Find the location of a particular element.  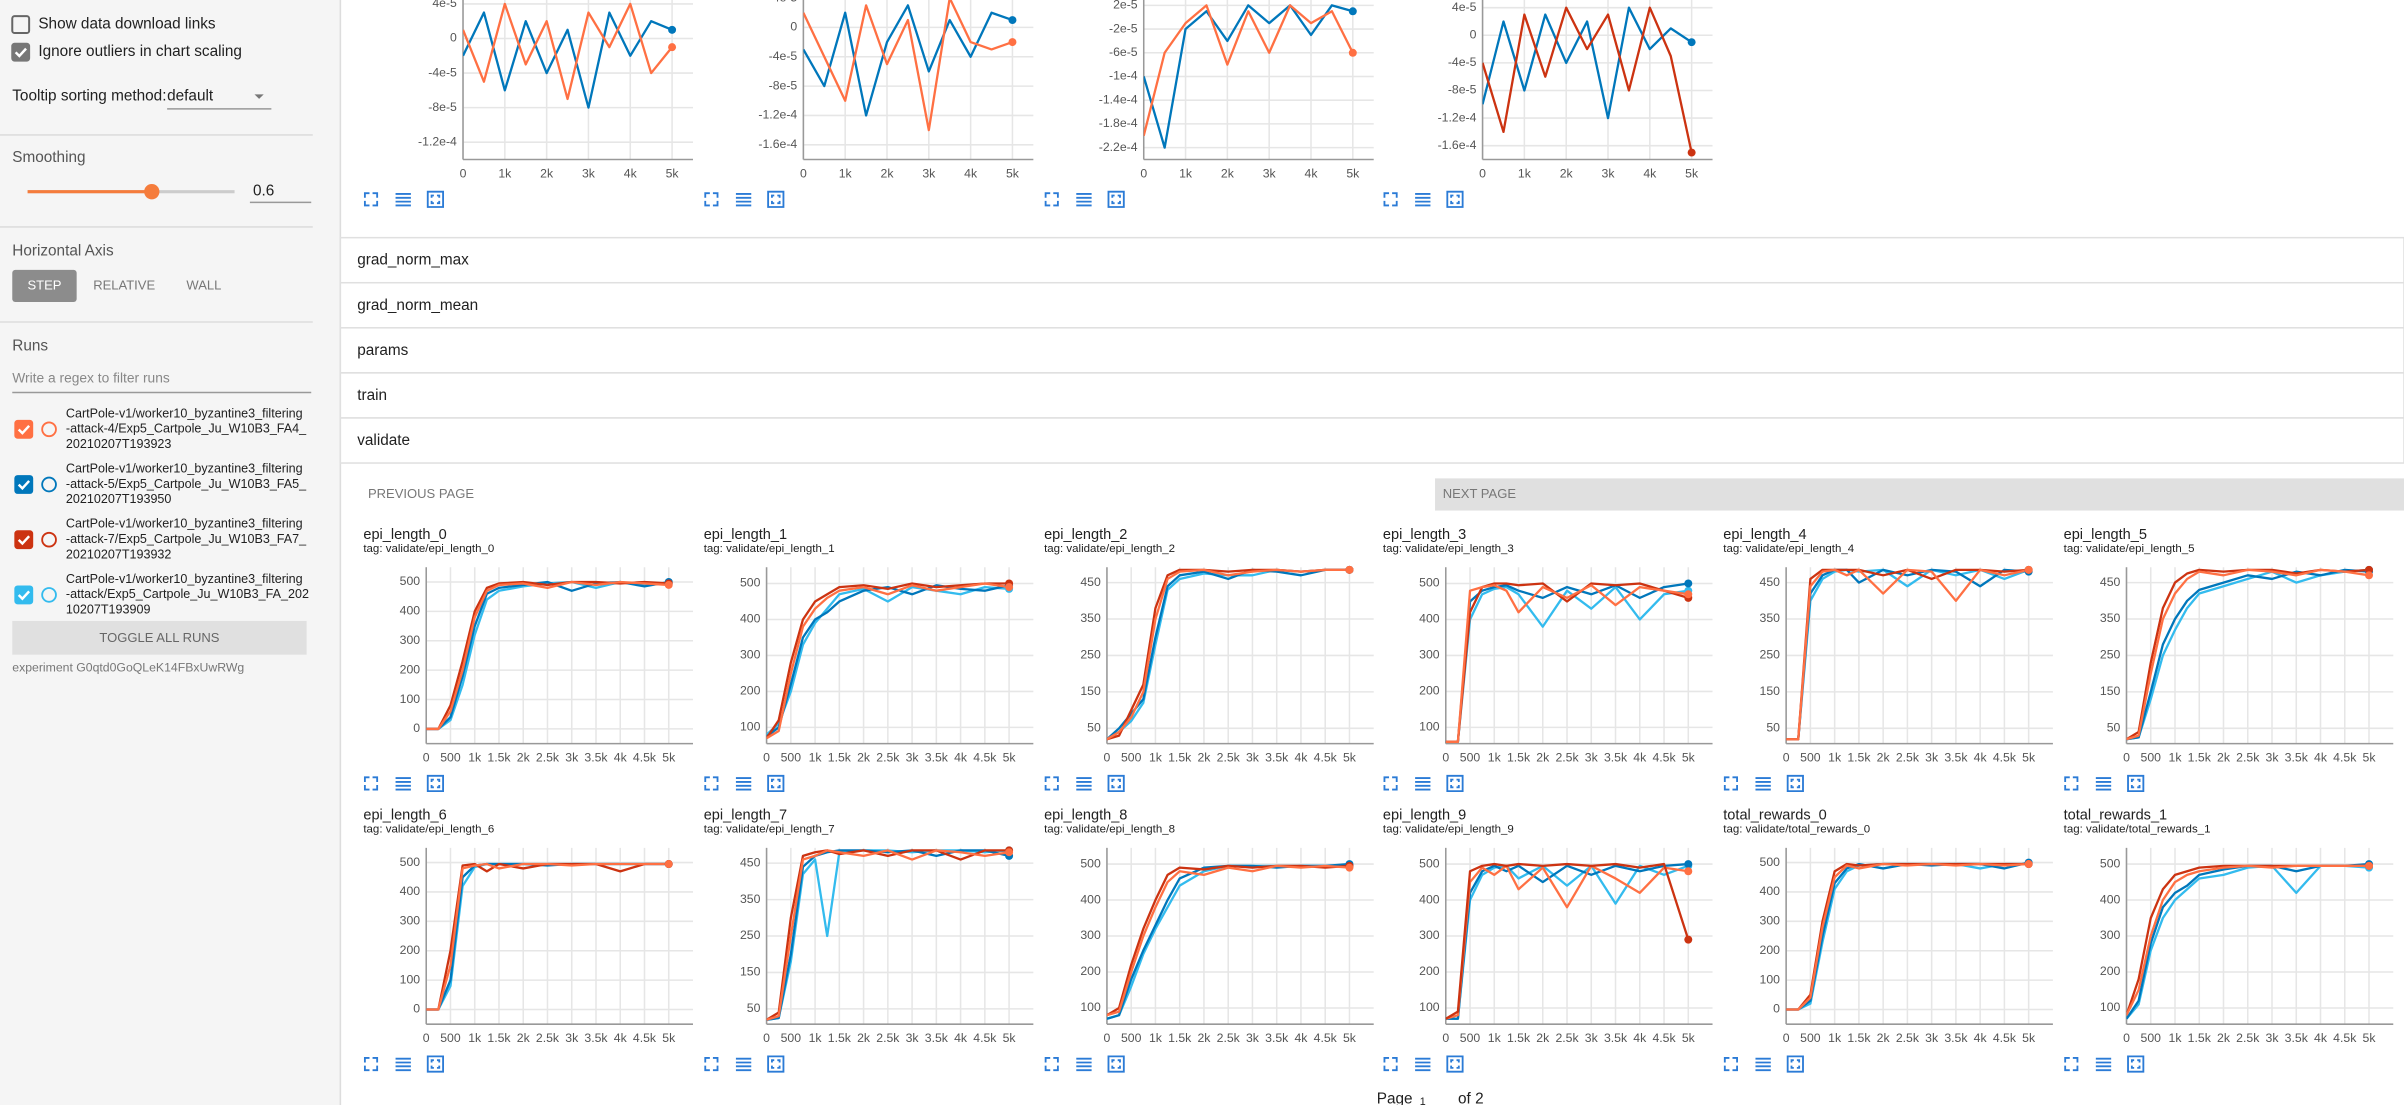

section-title: grad_norm_max is located at coordinates (413, 260).